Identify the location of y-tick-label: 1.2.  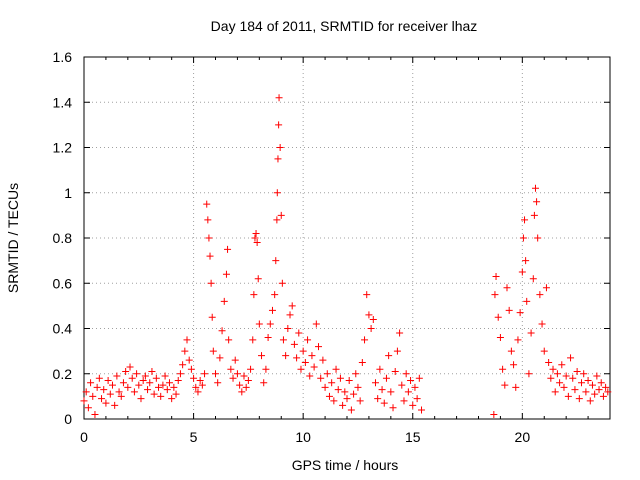
(63, 148).